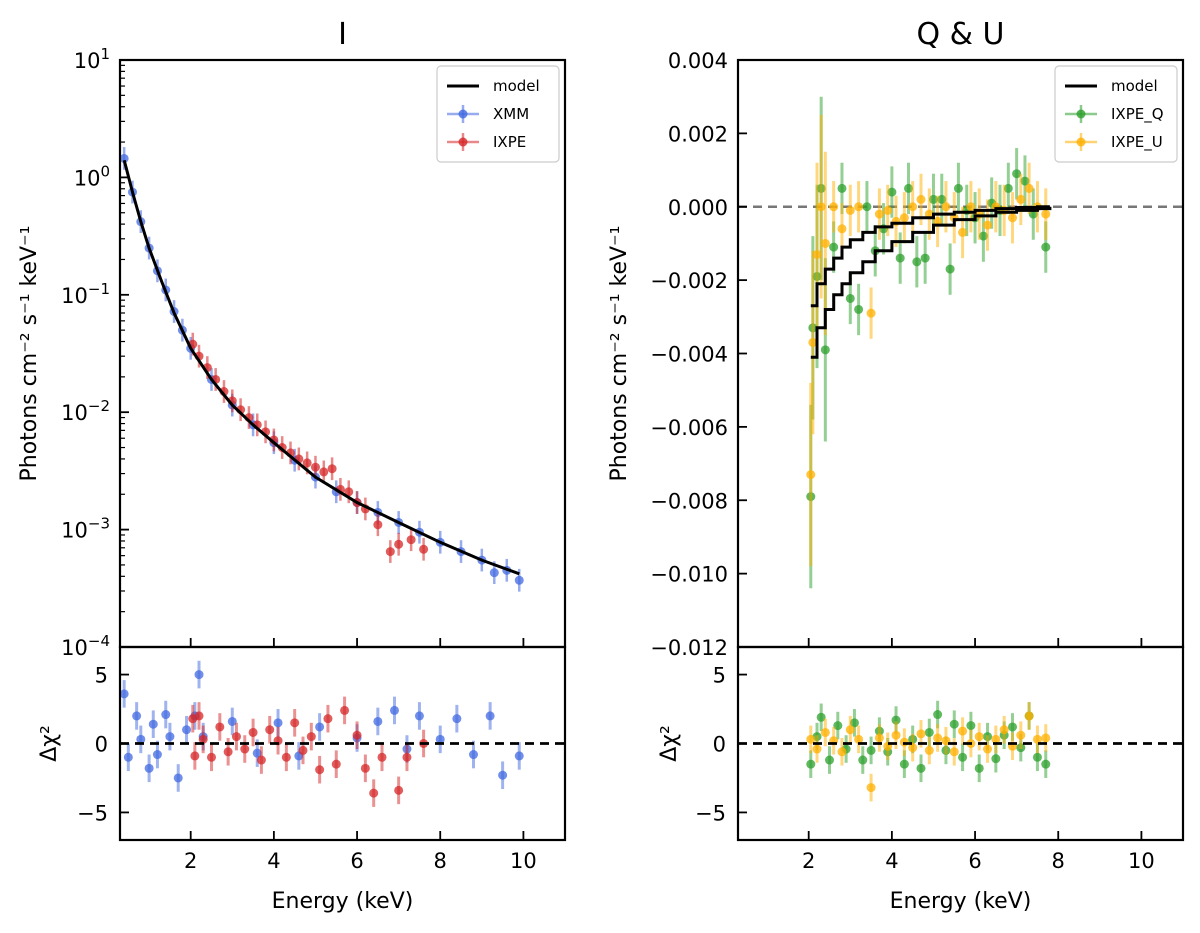 The image size is (1200, 933). I want to click on legend-label: IXPE, so click(509, 142).